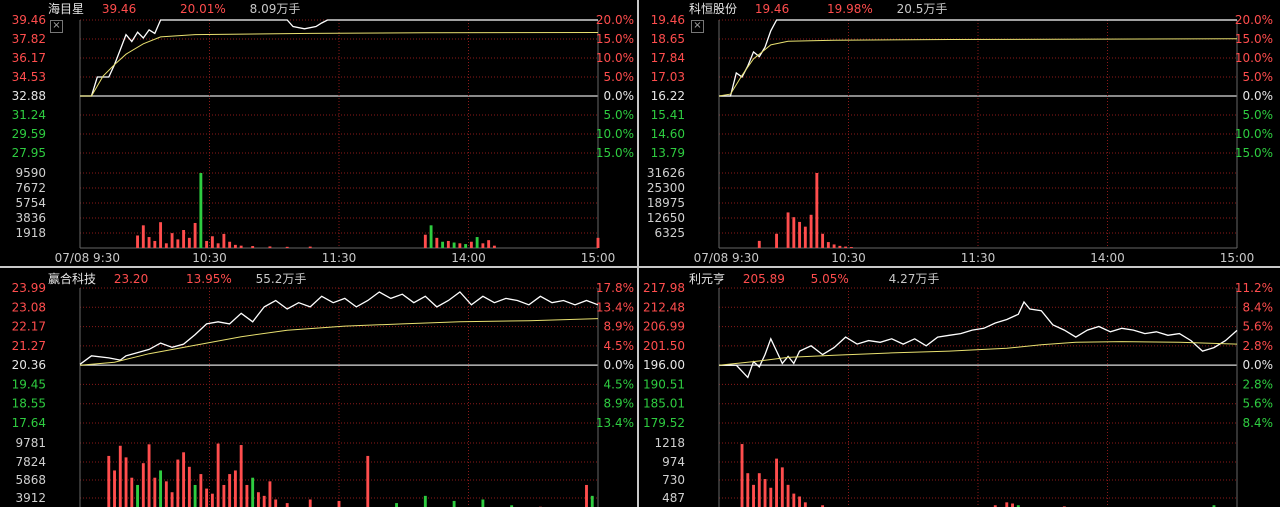 The image size is (1280, 507). I want to click on volume-tick-label: 9781, so click(30, 443).